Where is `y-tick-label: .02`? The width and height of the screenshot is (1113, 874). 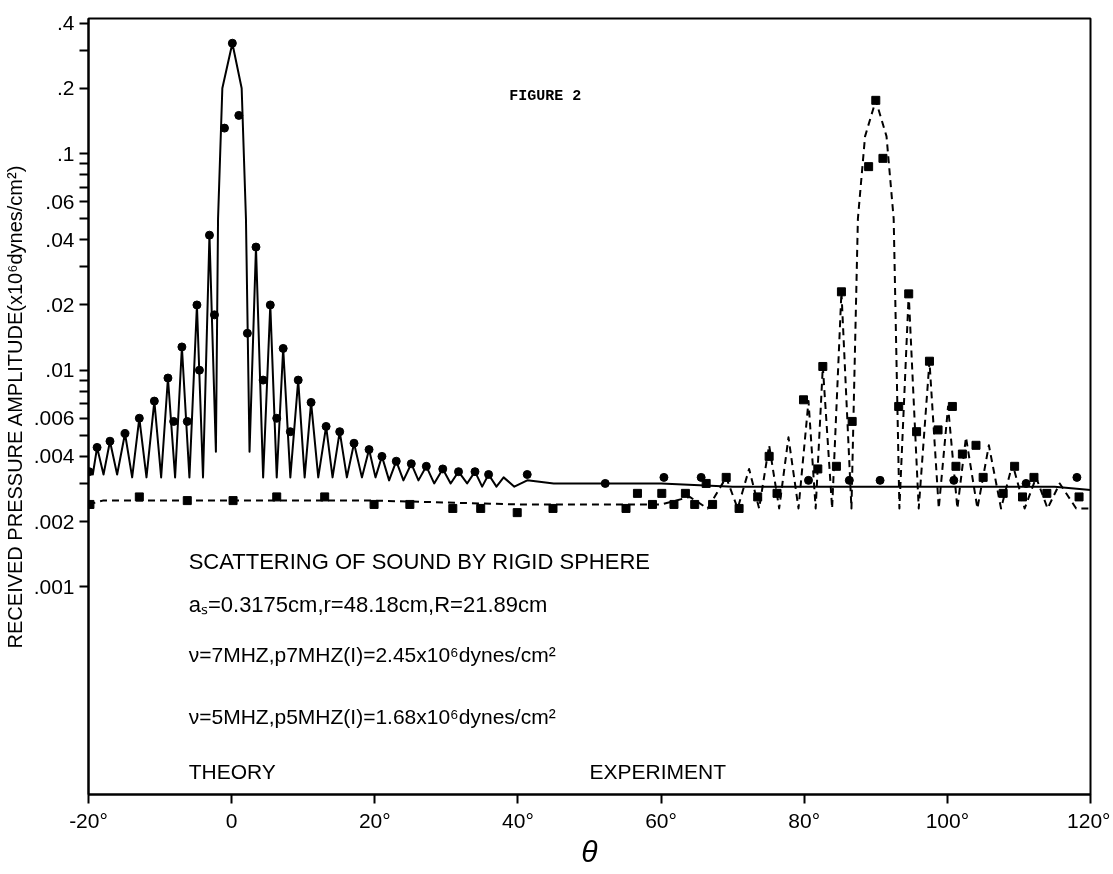 y-tick-label: .02 is located at coordinates (60, 304).